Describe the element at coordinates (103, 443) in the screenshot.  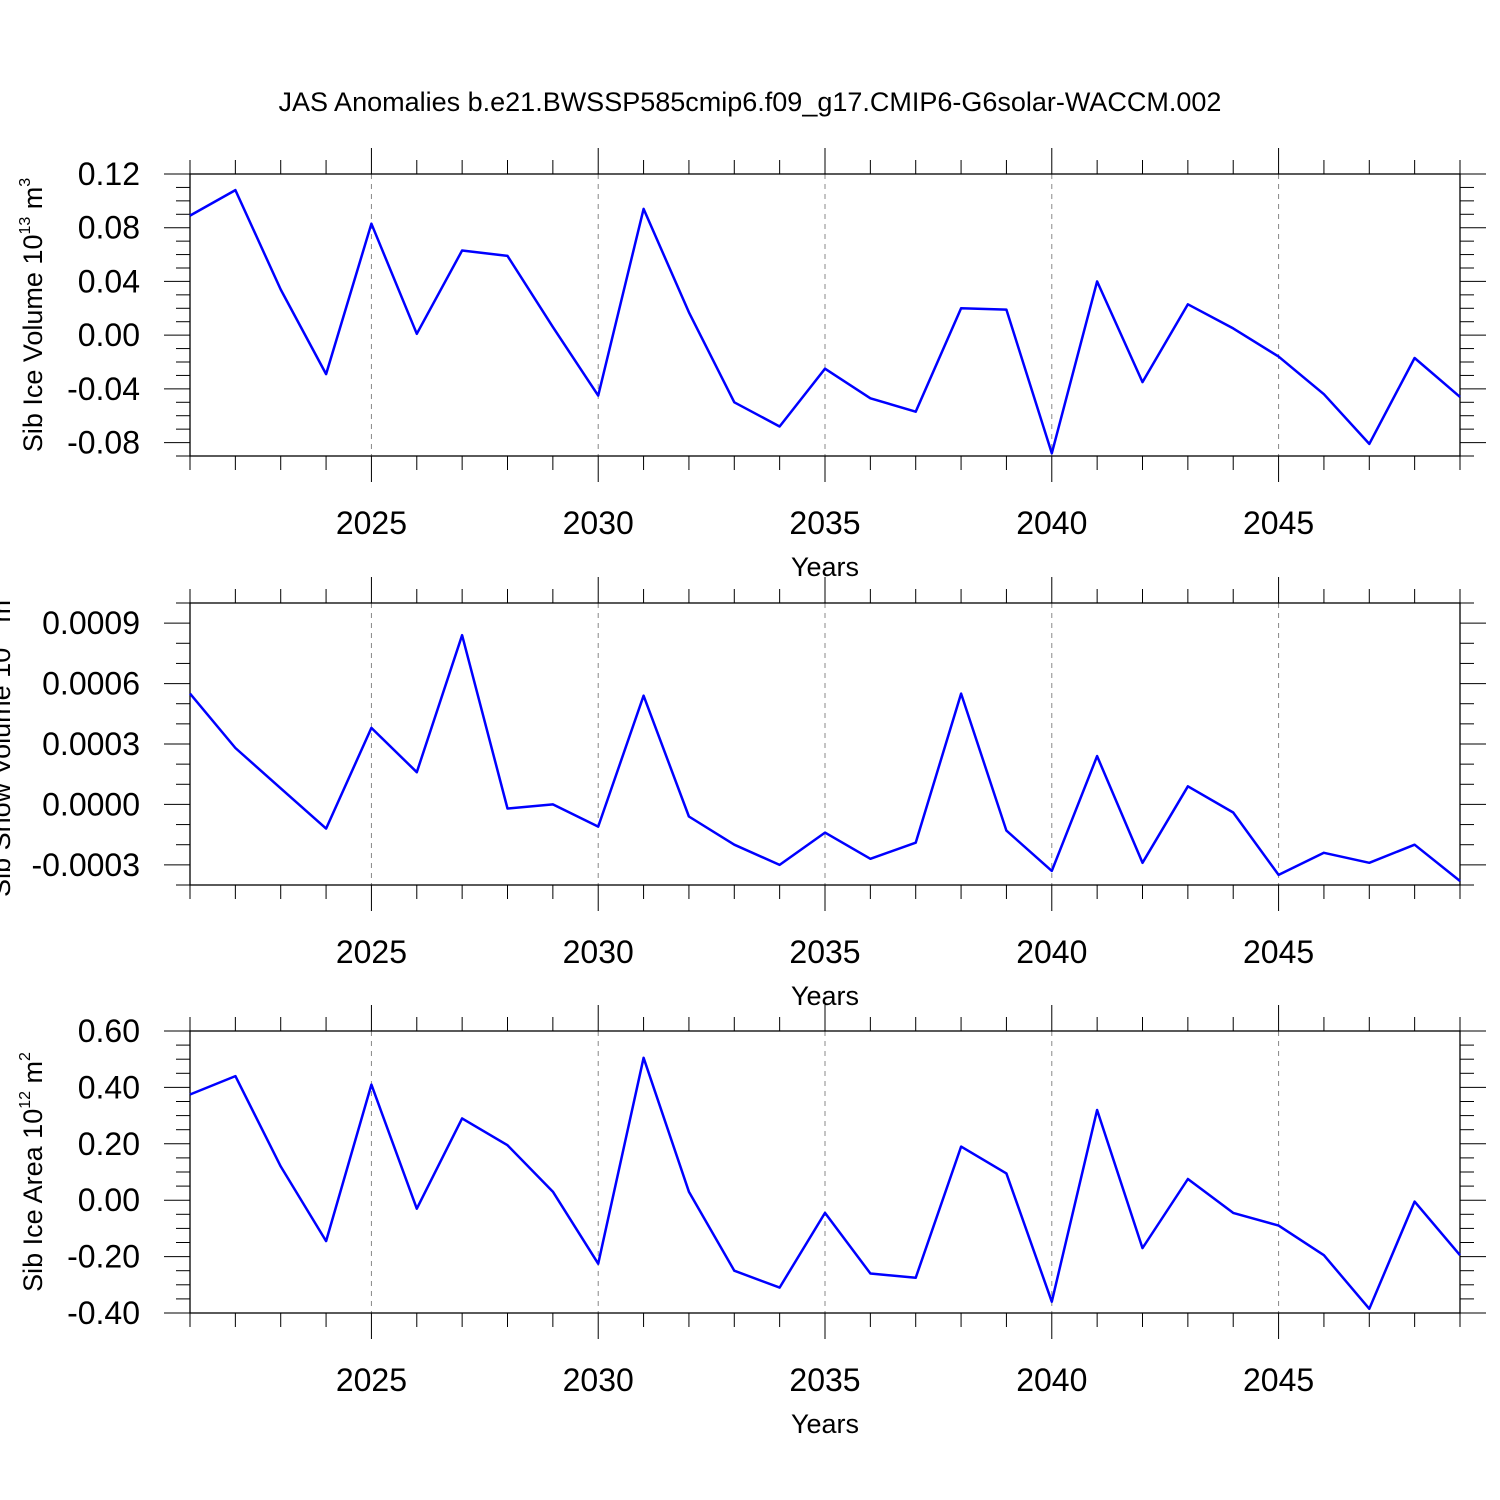
I see `panel-1-y-tick-label: -0.08` at that location.